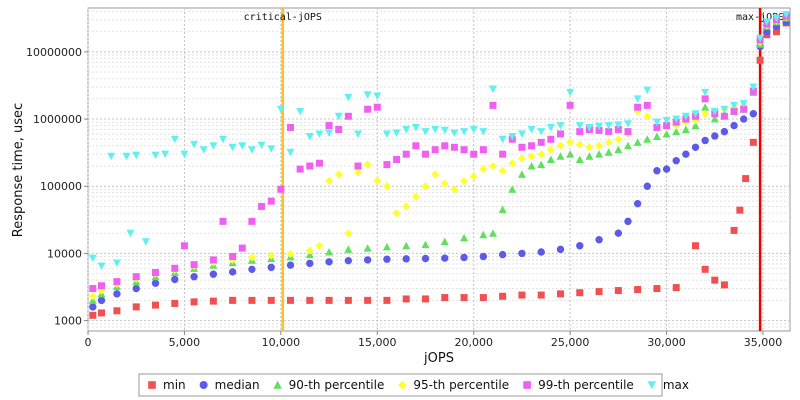 The image size is (800, 400). I want to click on x-axis-title: jOPS, so click(438, 358).